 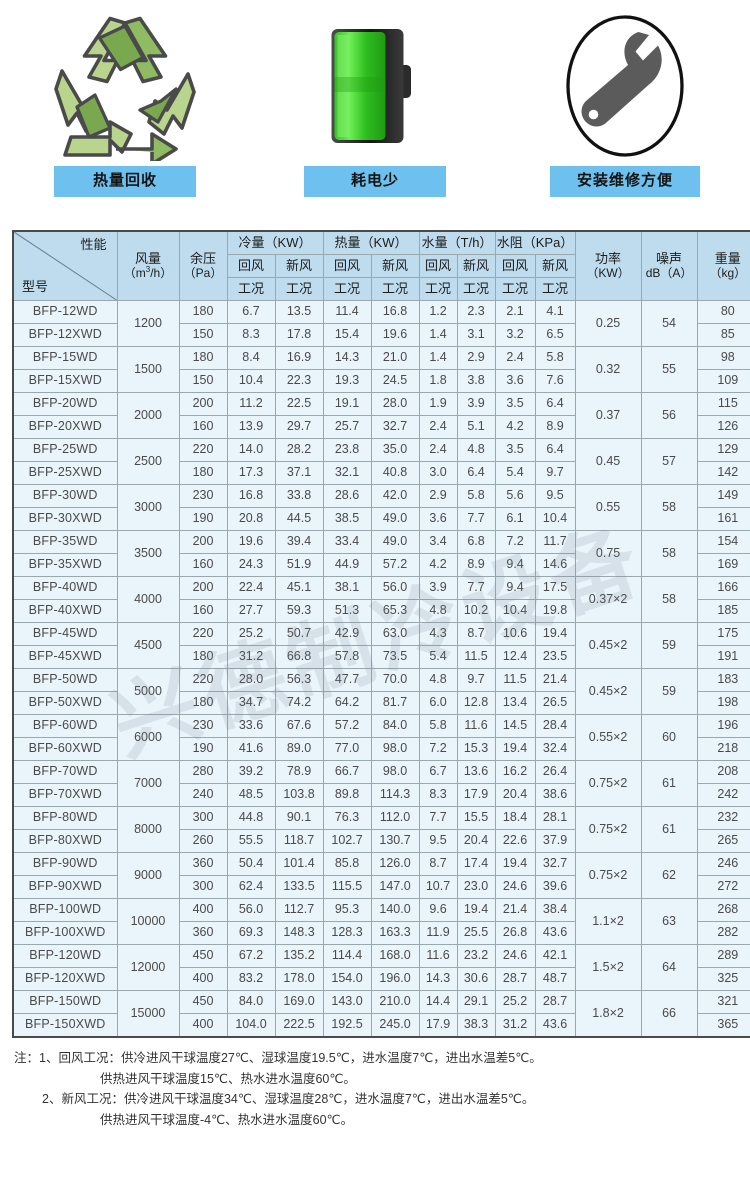 I want to click on cell-model: BFP-150WD, so click(x=65, y=1002).